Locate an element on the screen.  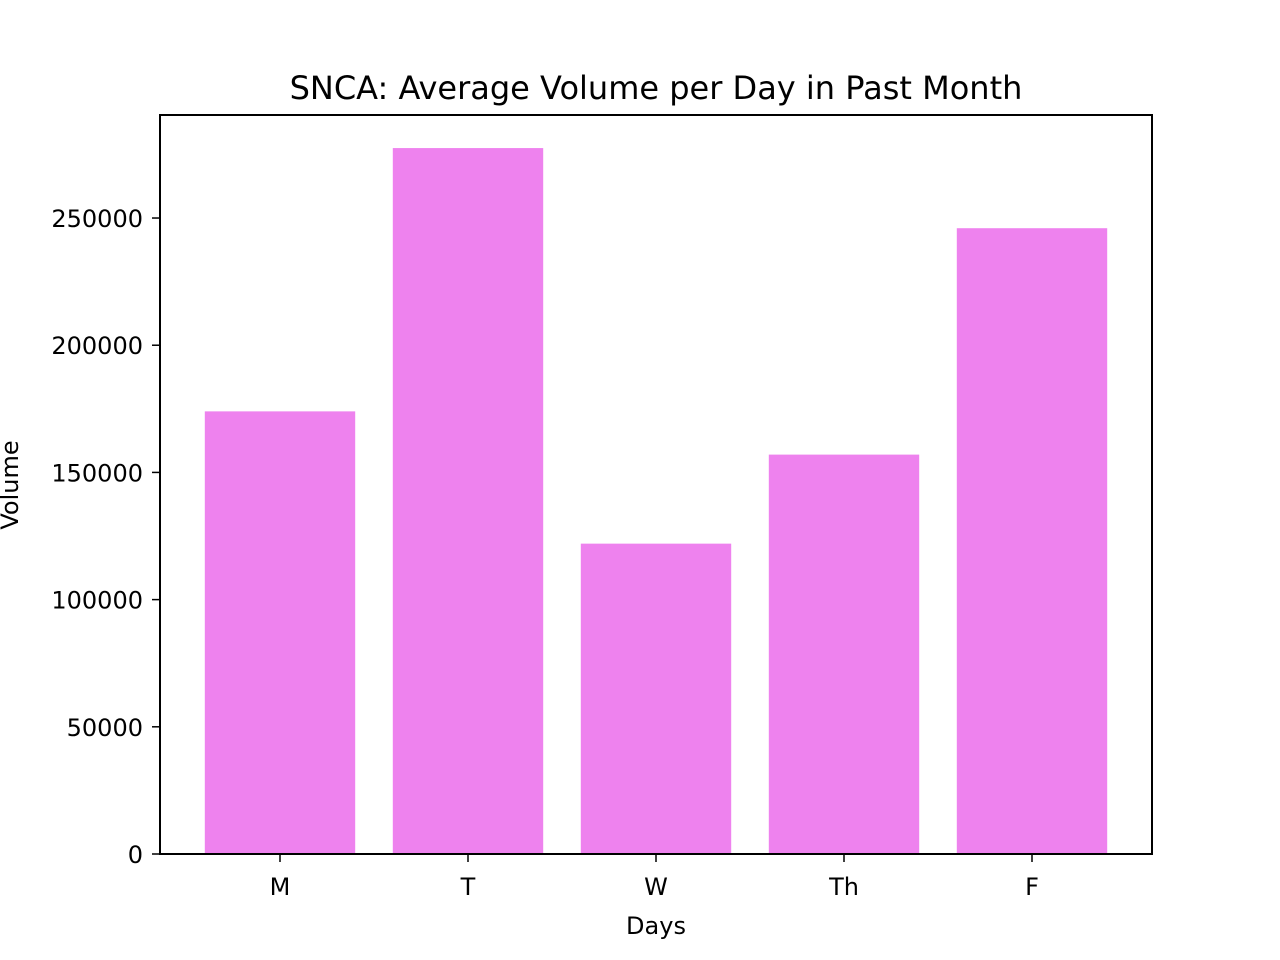
bar-th is located at coordinates (844, 654).